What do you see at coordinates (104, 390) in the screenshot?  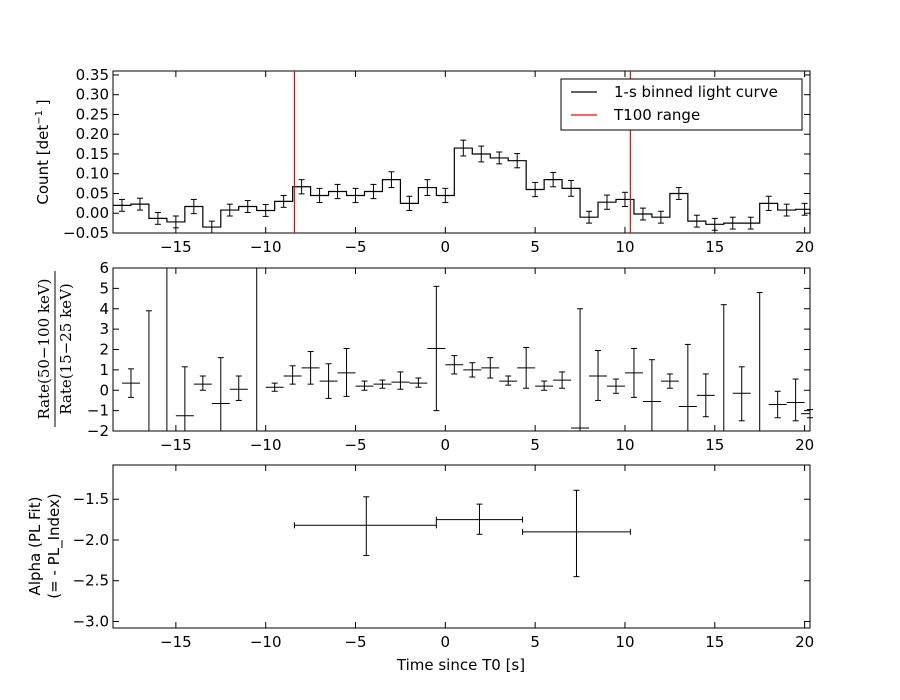 I see `hardness-ratio-y-tick-label: 0` at bounding box center [104, 390].